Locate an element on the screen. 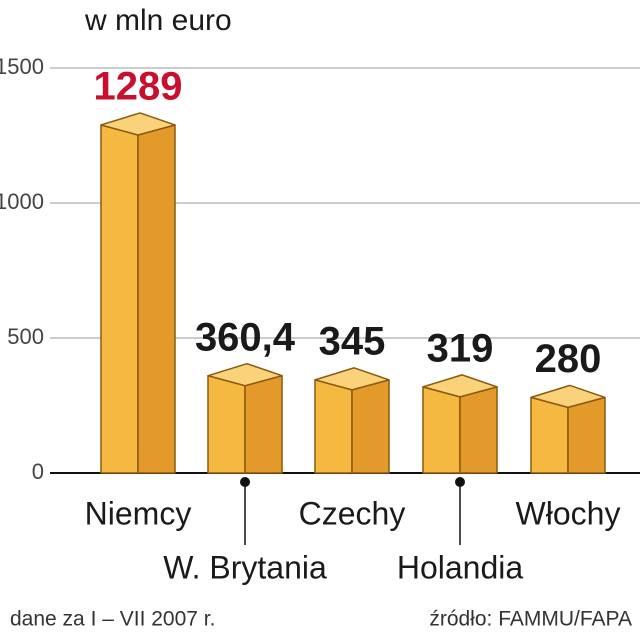 The image size is (642, 640). note: dane za I – VII 2007 r. is located at coordinates (112, 619).